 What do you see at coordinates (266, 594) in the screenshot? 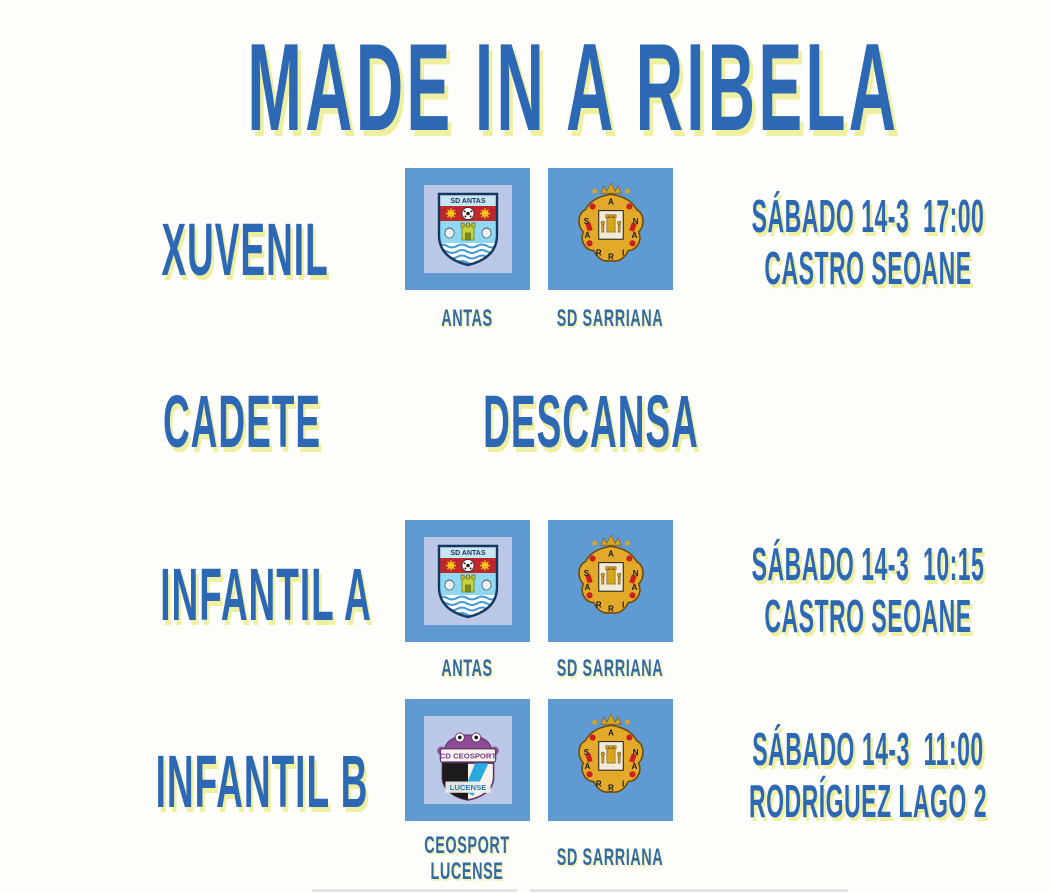
I see `category-label-infantil-a: INFANTIL A` at bounding box center [266, 594].